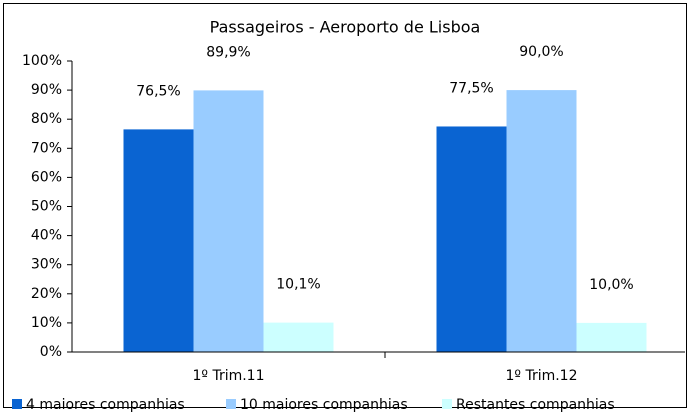 The height and width of the screenshot is (413, 692). I want to click on legend-label: 4 maiores companhias, so click(105, 405).